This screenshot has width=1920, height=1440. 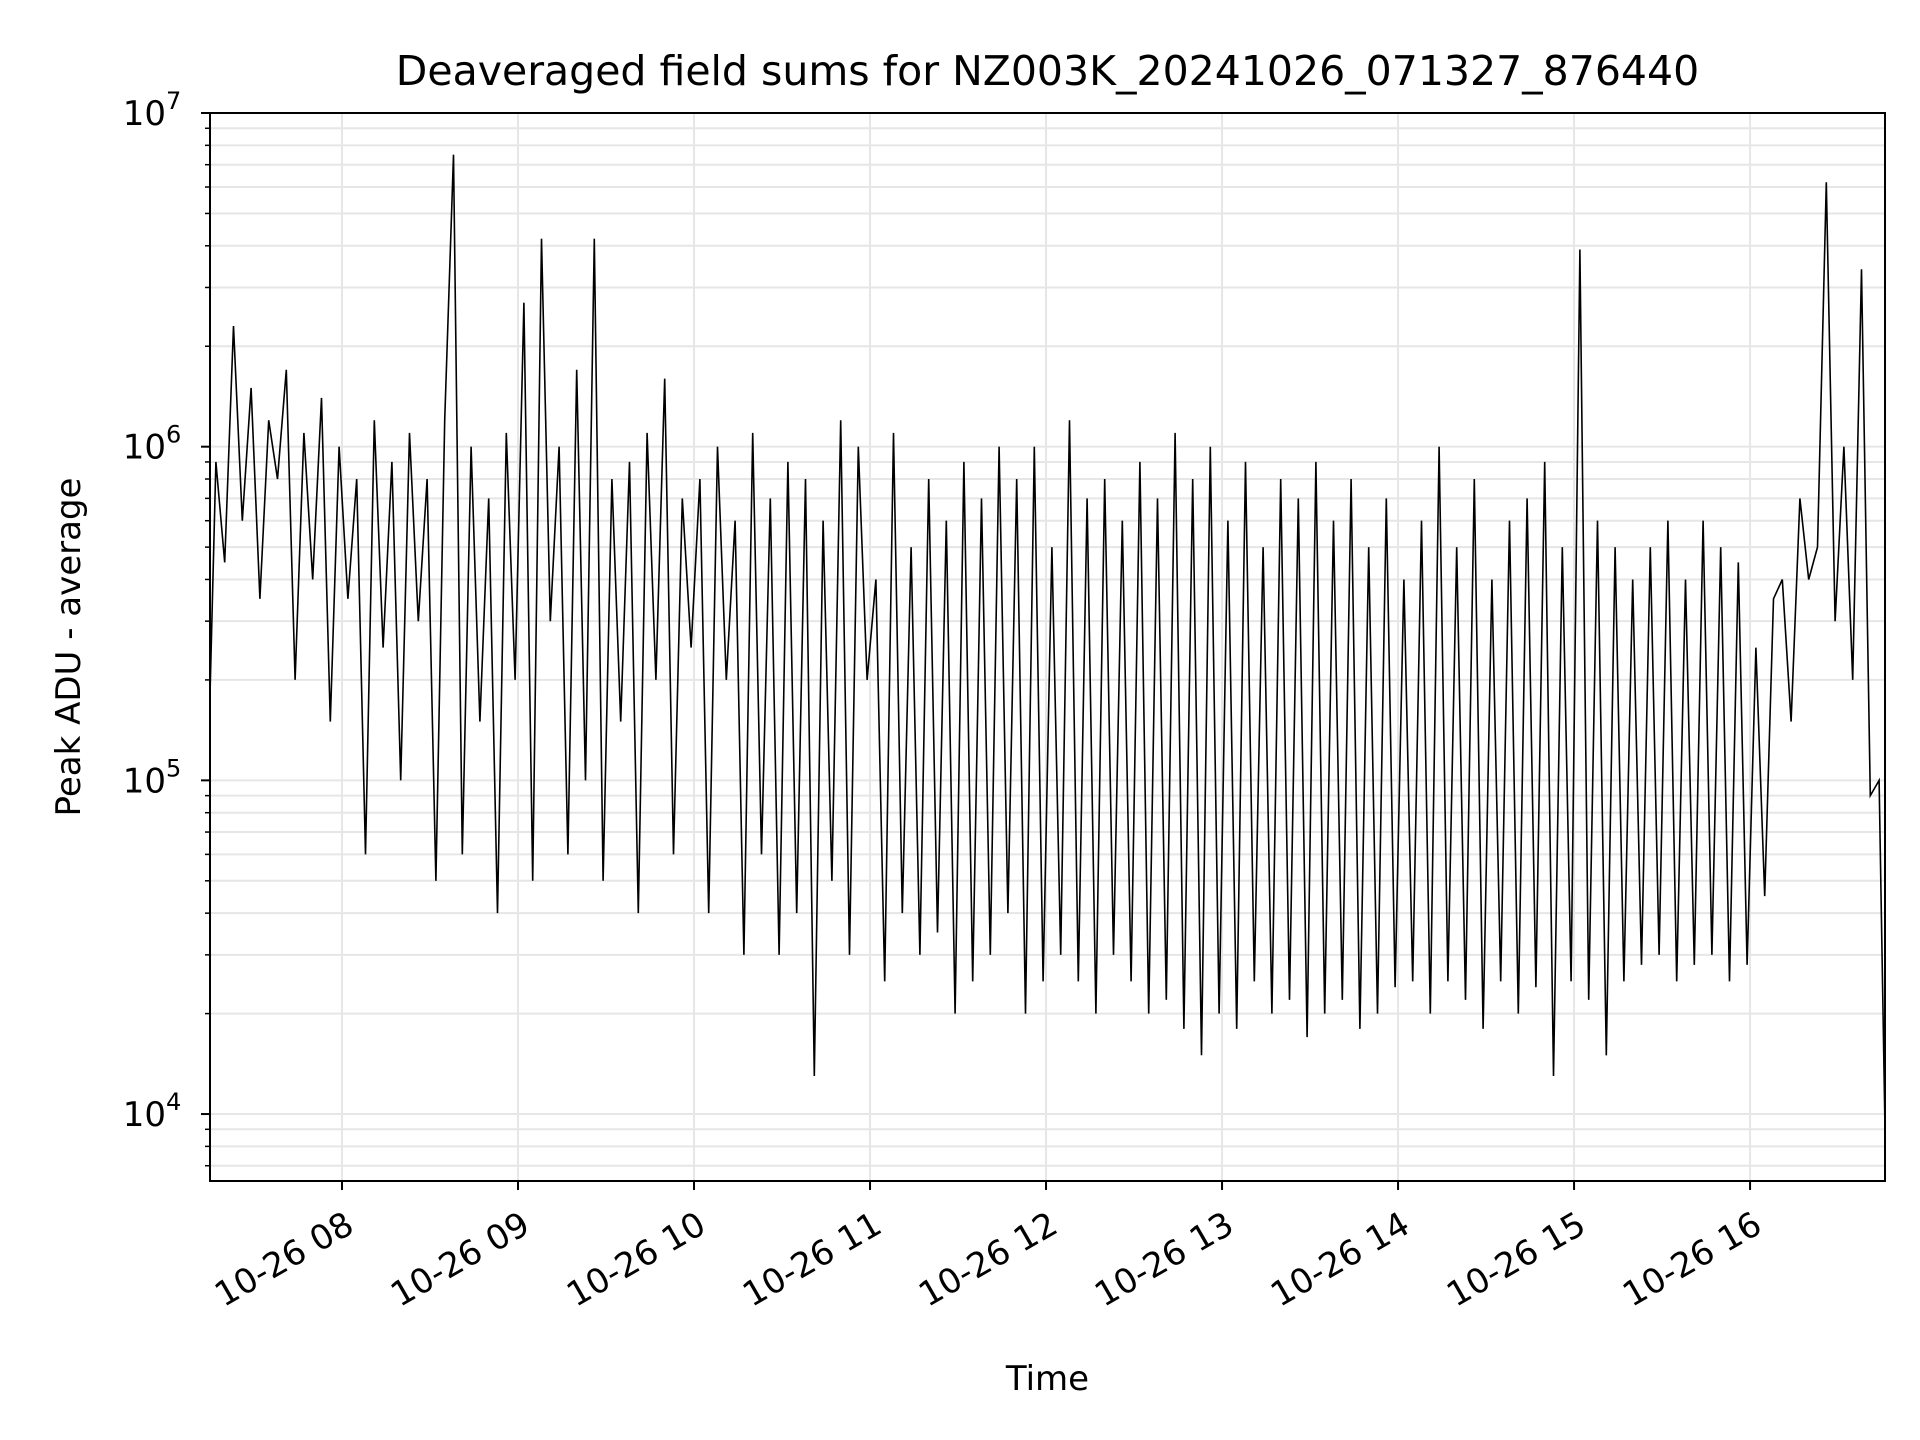 What do you see at coordinates (69, 647) in the screenshot?
I see `y-axis-label: Peak ADU - average` at bounding box center [69, 647].